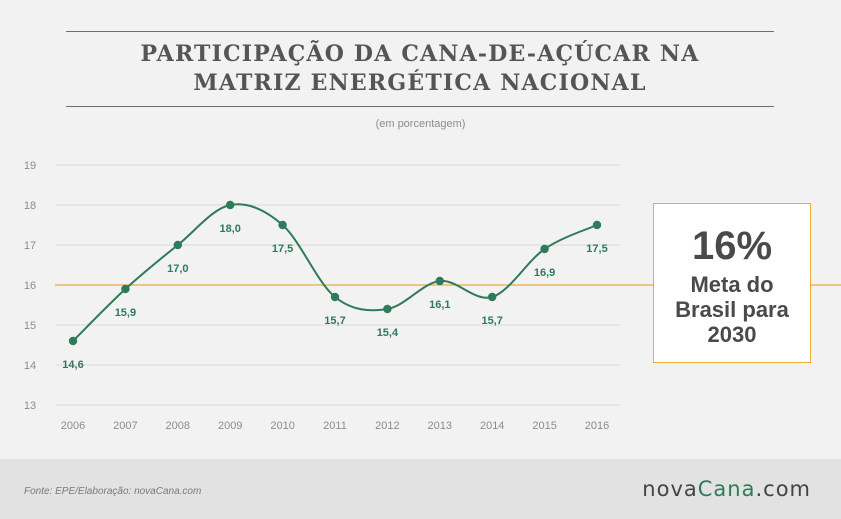 Image resolution: width=841 pixels, height=519 pixels. I want to click on x-tick-label: 2015, so click(544, 426).